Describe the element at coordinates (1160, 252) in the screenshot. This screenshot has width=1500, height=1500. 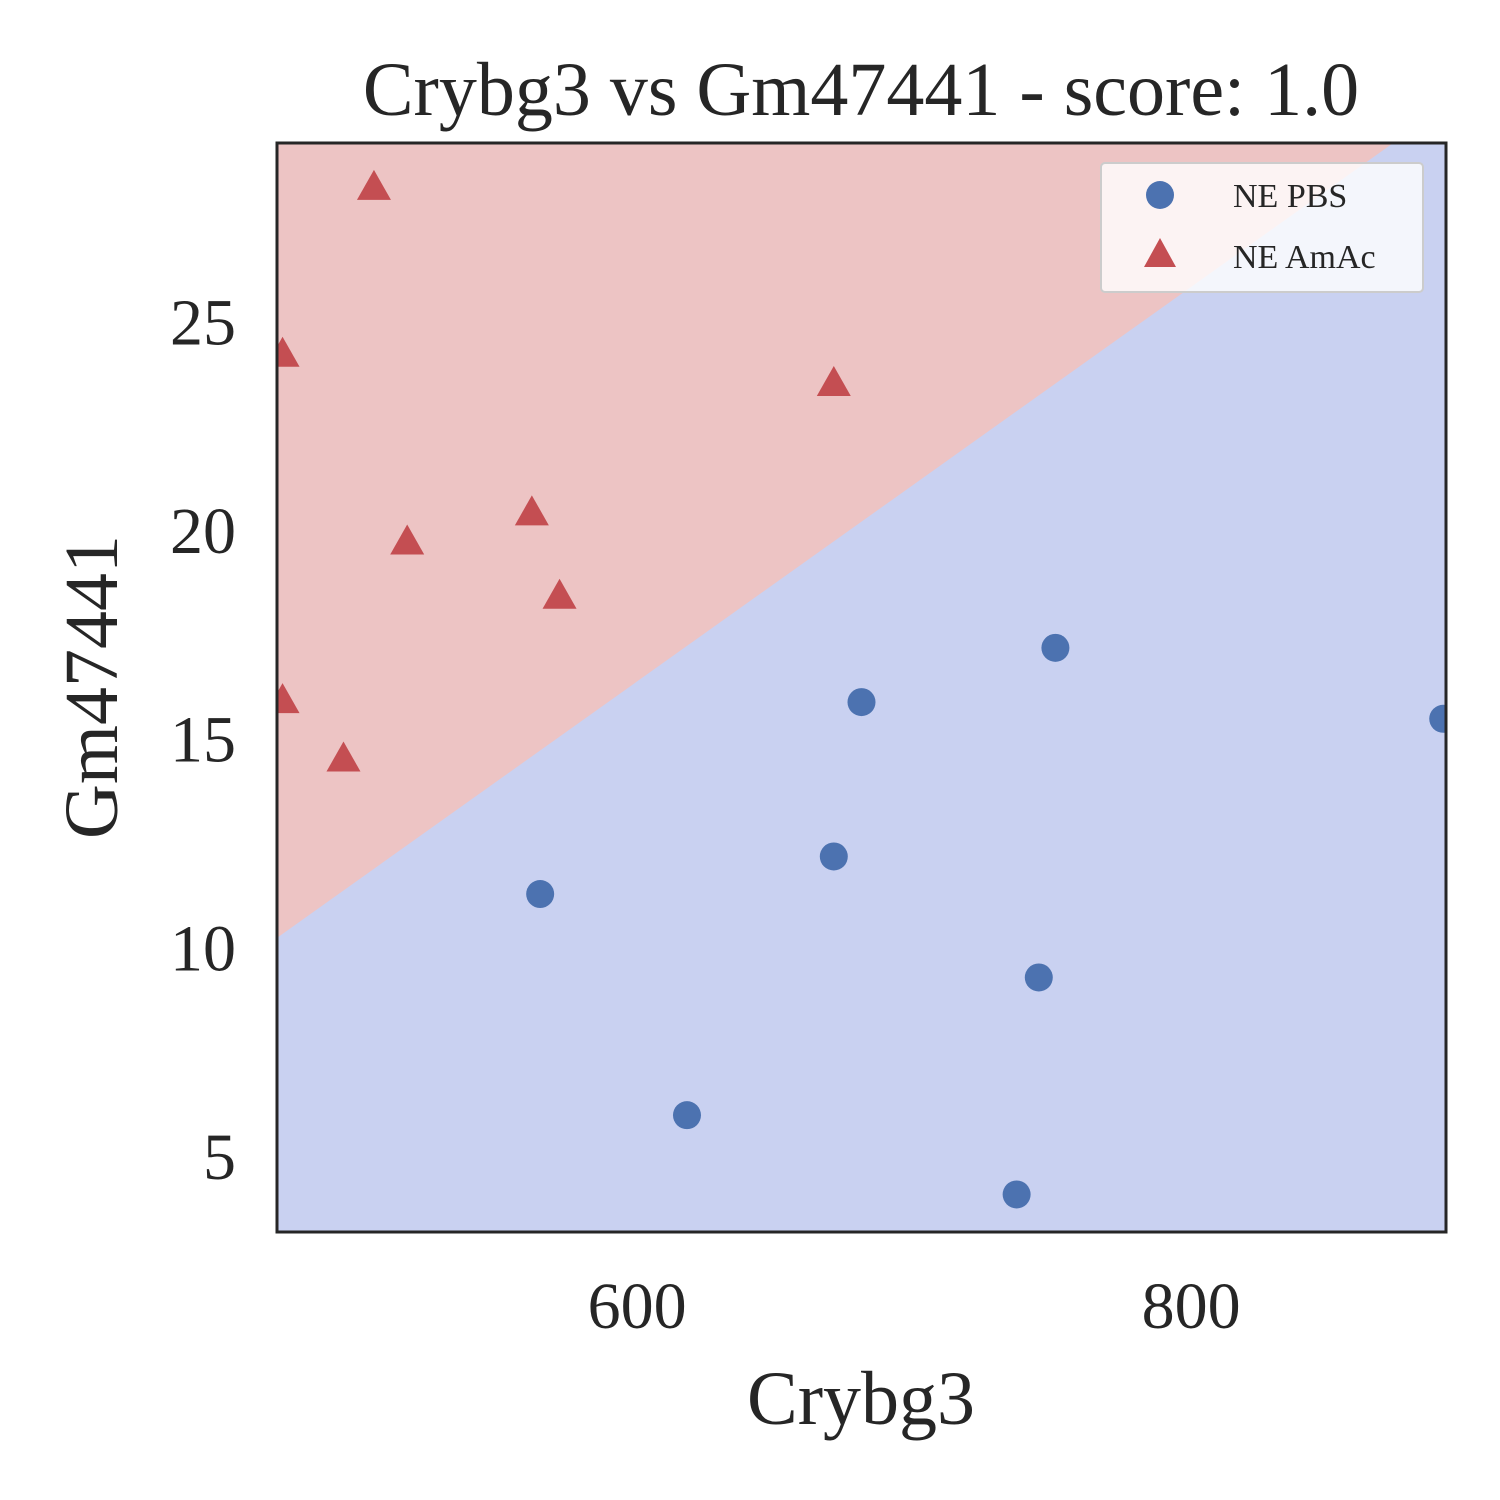
I see `legend-triangle-marker` at that location.